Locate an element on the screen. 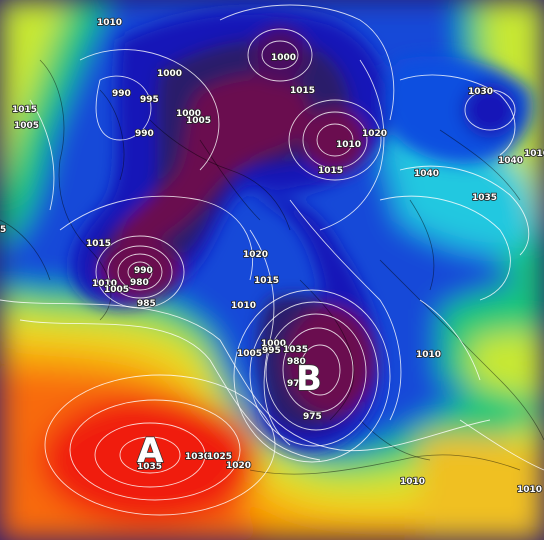 The image size is (544, 540). high-pressure-center: A is located at coordinates (150, 451).